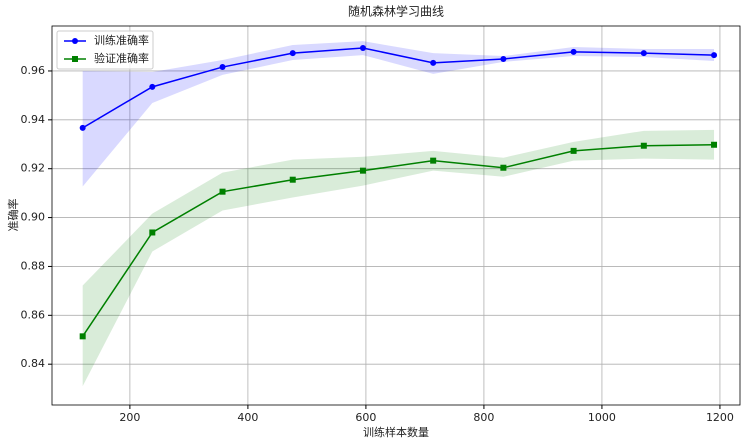 This screenshot has width=750, height=446. Describe the element at coordinates (33, 363) in the screenshot. I see `y-tick-label: 0.84` at that location.